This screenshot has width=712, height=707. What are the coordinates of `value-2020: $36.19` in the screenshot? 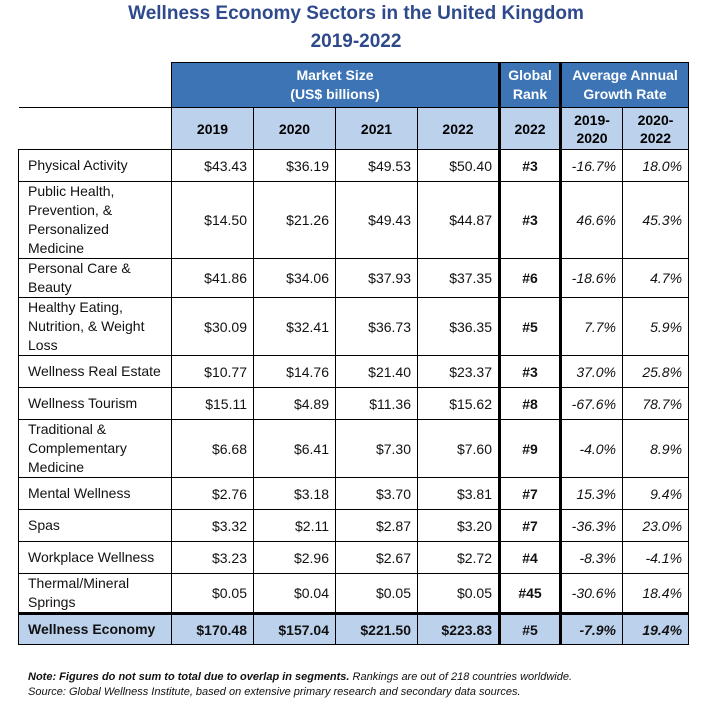 It's located at (294, 165).